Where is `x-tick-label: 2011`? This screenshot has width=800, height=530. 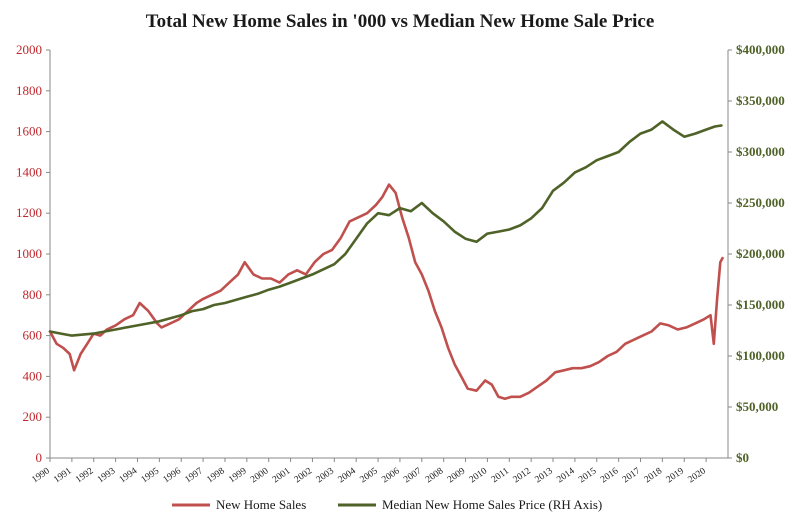 x-tick-label: 2011 is located at coordinates (500, 475).